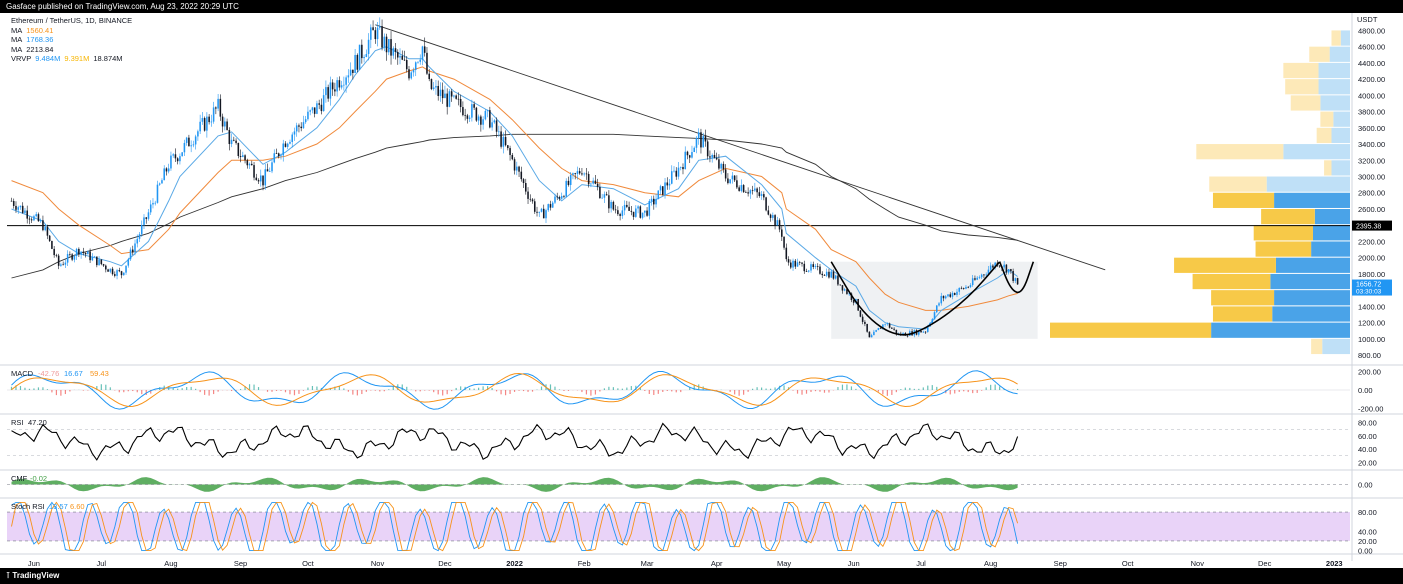 This screenshot has height=584, width=1403. What do you see at coordinates (28, 506) in the screenshot?
I see `stoch-label: Stoch RSI` at bounding box center [28, 506].